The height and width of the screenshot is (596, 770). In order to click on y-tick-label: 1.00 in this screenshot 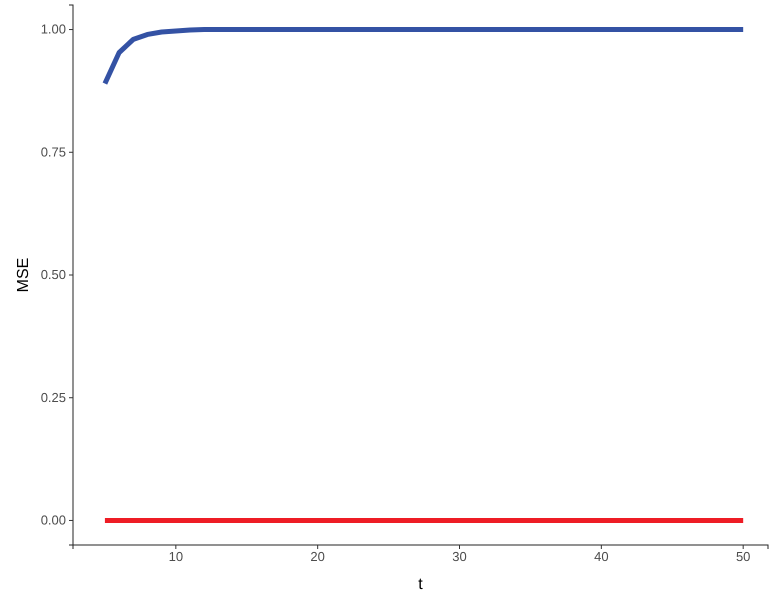, I will do `click(53, 29)`.